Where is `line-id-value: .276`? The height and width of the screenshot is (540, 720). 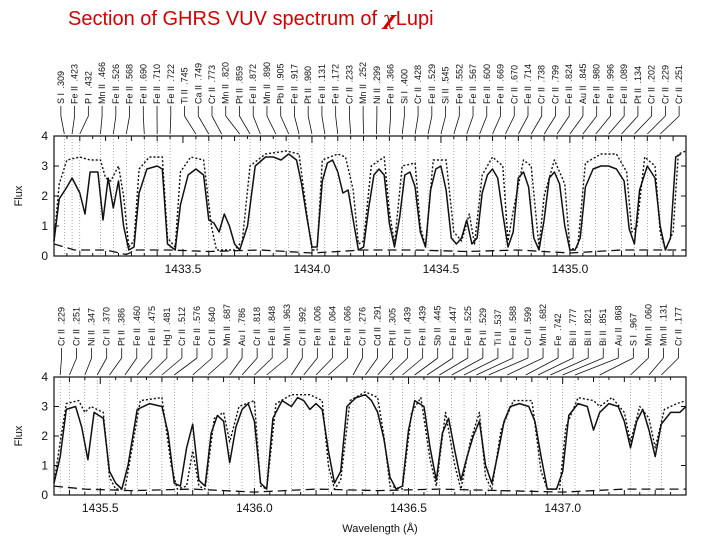 line-id-value: .276 is located at coordinates (362, 316).